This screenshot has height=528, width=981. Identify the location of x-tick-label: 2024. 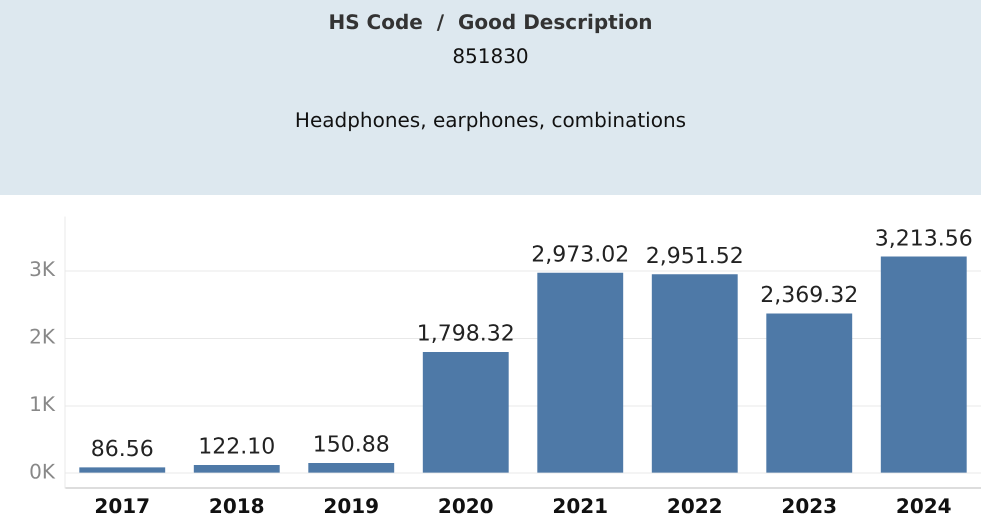
(924, 506).